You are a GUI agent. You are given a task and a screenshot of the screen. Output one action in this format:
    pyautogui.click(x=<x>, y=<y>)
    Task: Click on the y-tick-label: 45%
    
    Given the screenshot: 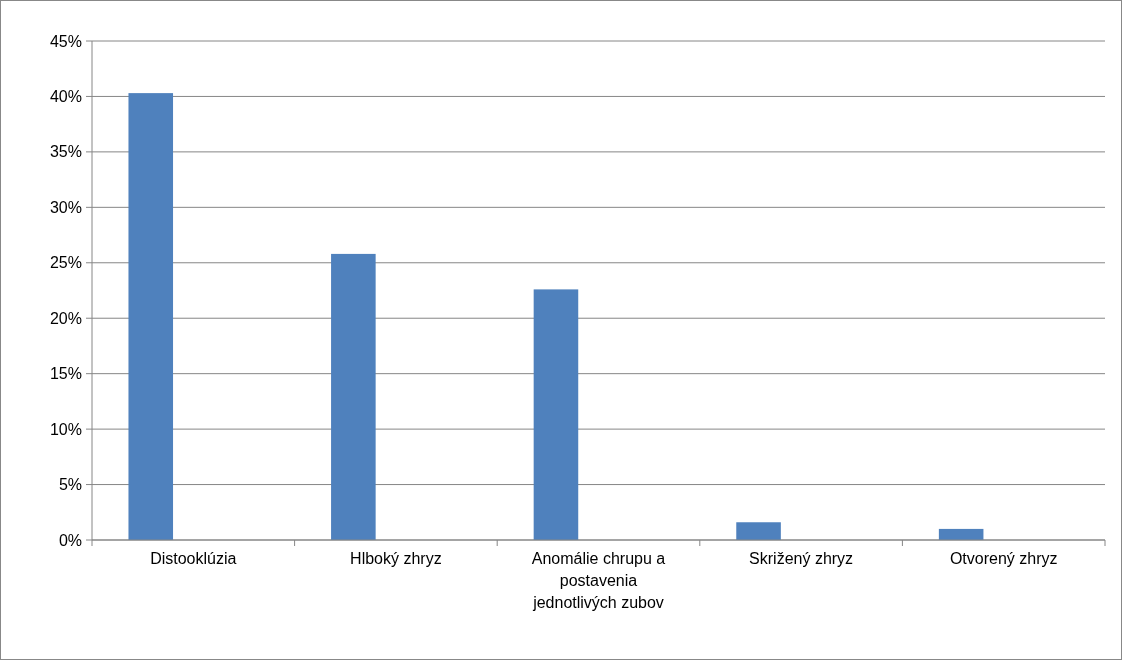 What is the action you would take?
    pyautogui.click(x=65, y=41)
    